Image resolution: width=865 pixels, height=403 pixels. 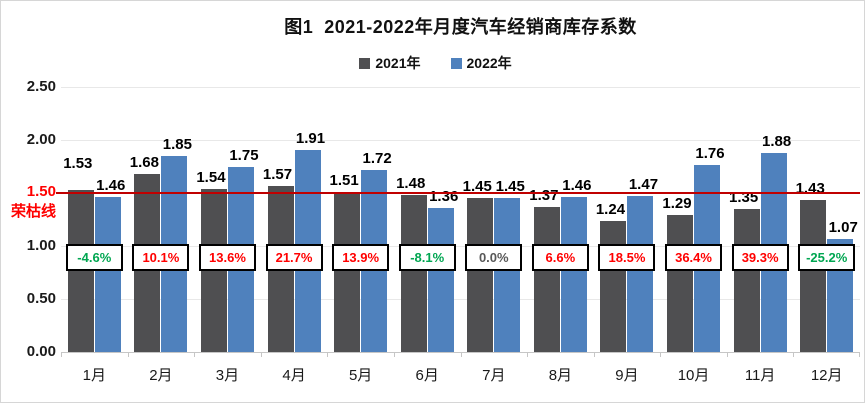 I want to click on x-axis-month-label: 3月, so click(x=227, y=375).